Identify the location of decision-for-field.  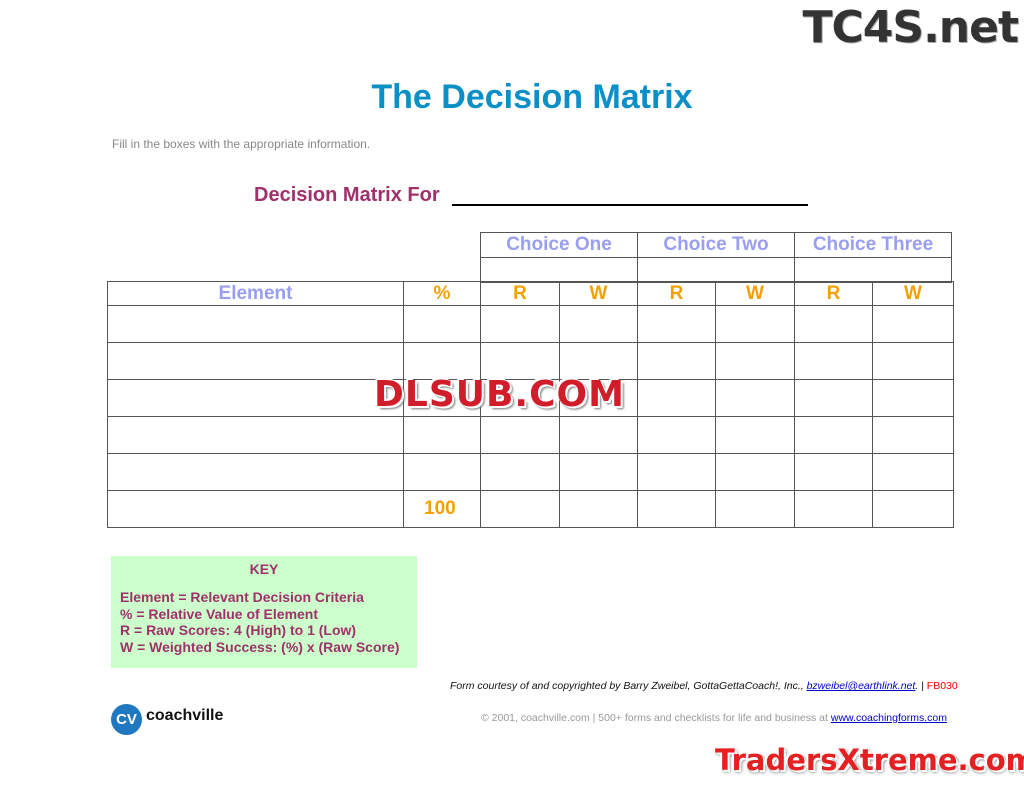
(630, 205).